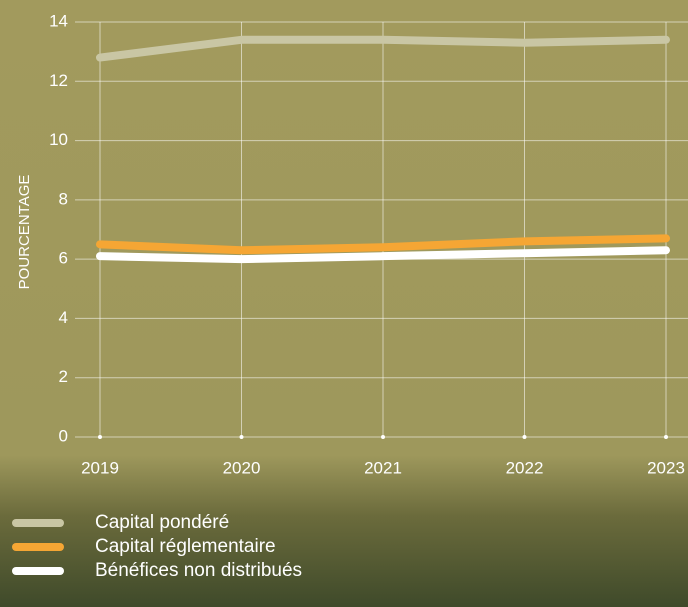 This screenshot has width=688, height=607. Describe the element at coordinates (63, 376) in the screenshot. I see `y-tick-label: 2` at that location.